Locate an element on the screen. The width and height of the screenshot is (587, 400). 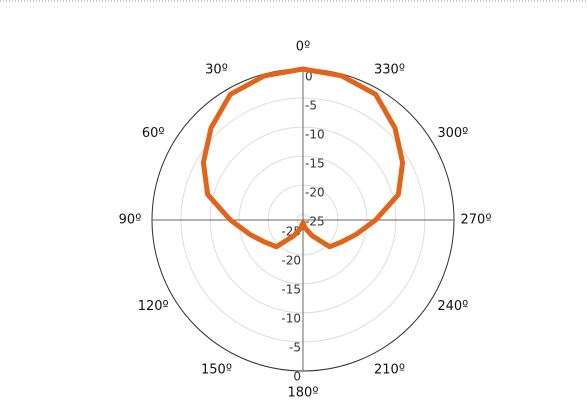
theta-tick-label: 210º is located at coordinates (389, 369).